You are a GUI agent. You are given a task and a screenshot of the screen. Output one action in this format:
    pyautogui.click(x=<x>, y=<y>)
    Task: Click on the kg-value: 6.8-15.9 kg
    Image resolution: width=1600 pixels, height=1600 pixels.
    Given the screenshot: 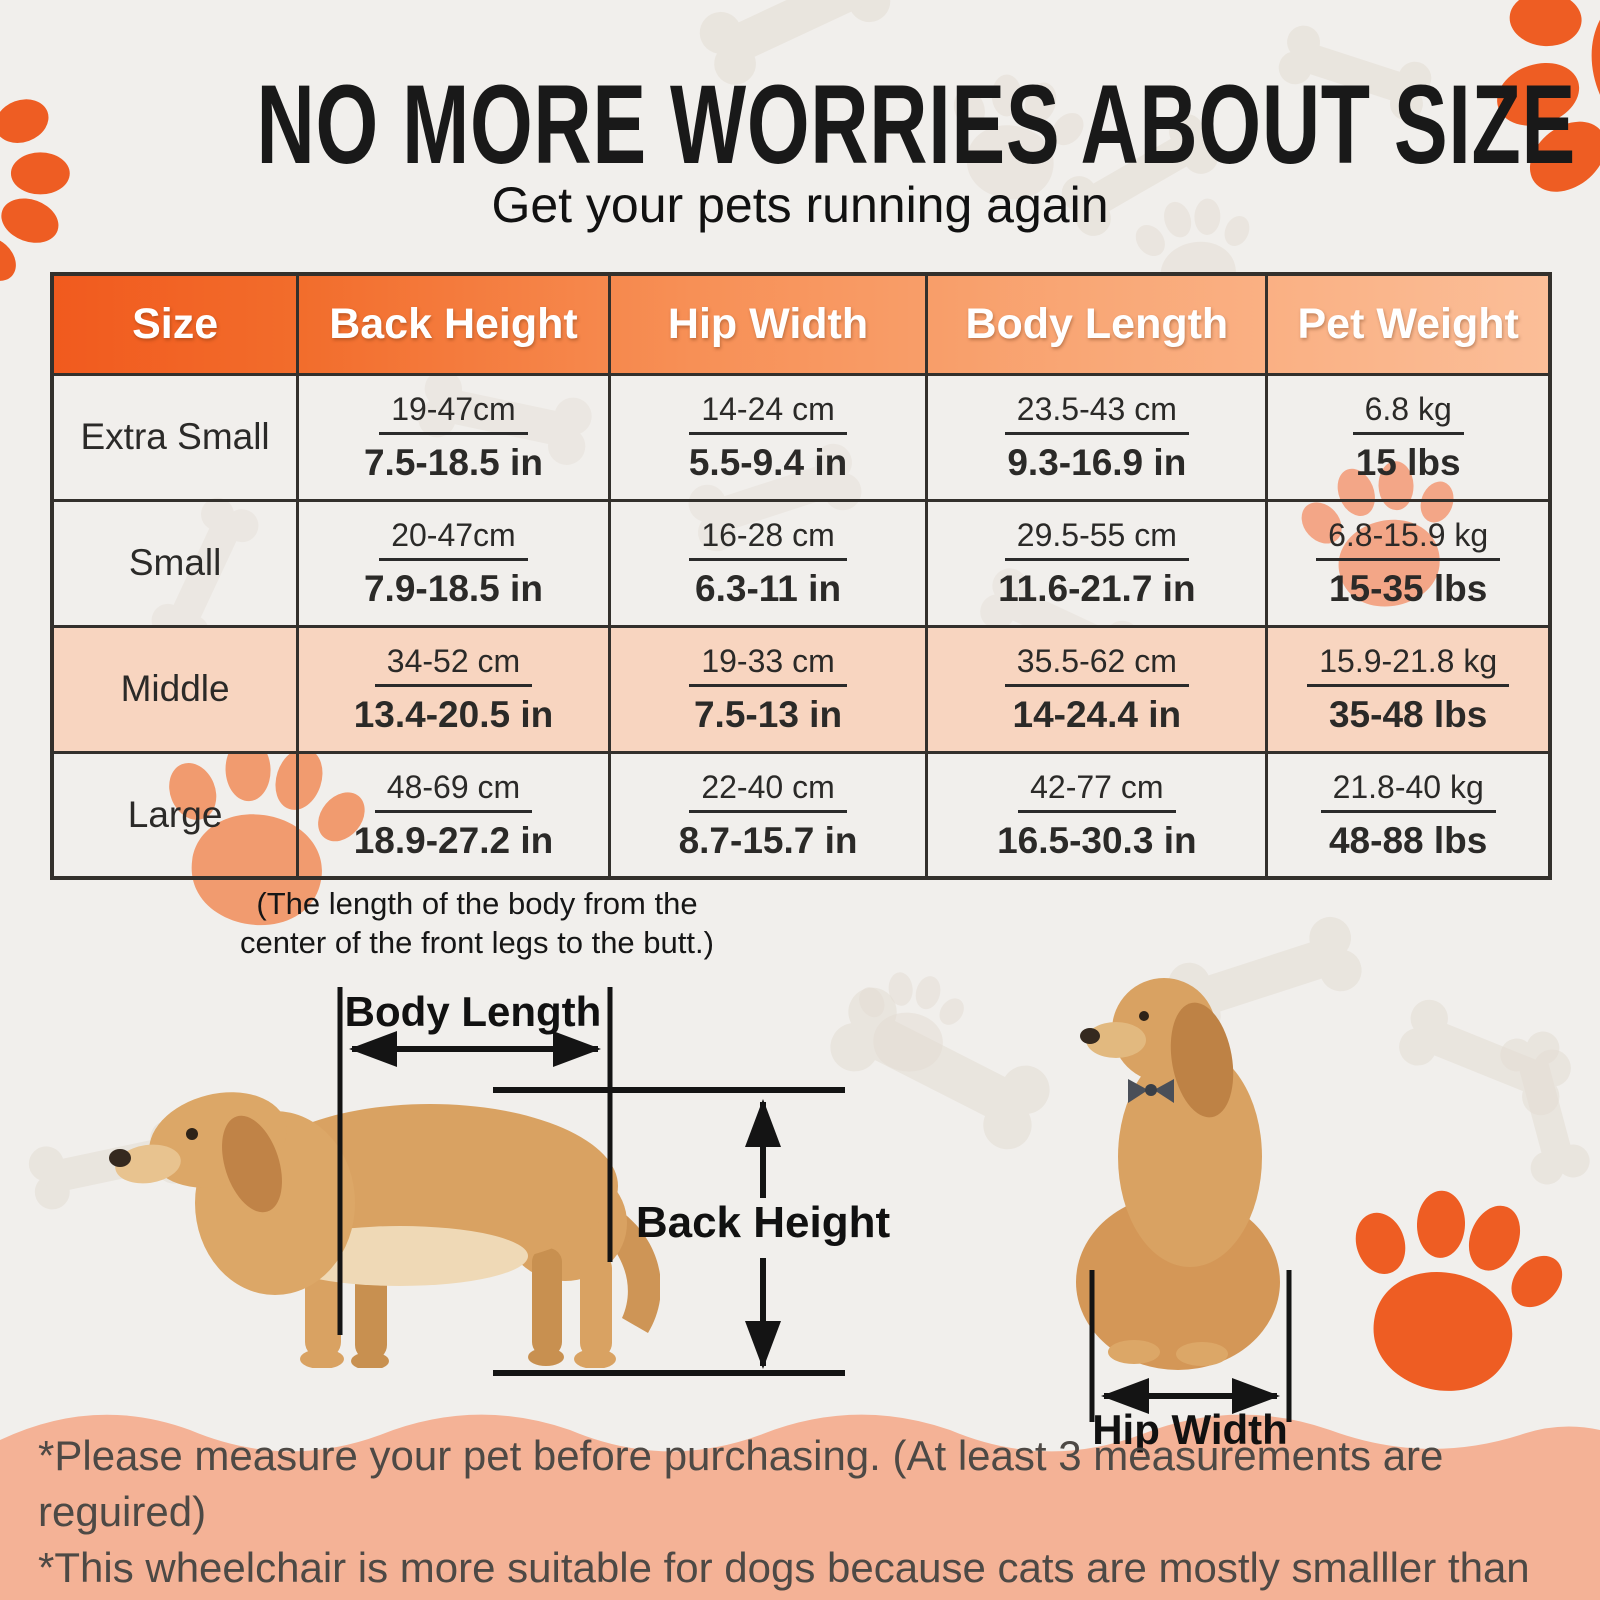 What is the action you would take?
    pyautogui.click(x=1408, y=540)
    